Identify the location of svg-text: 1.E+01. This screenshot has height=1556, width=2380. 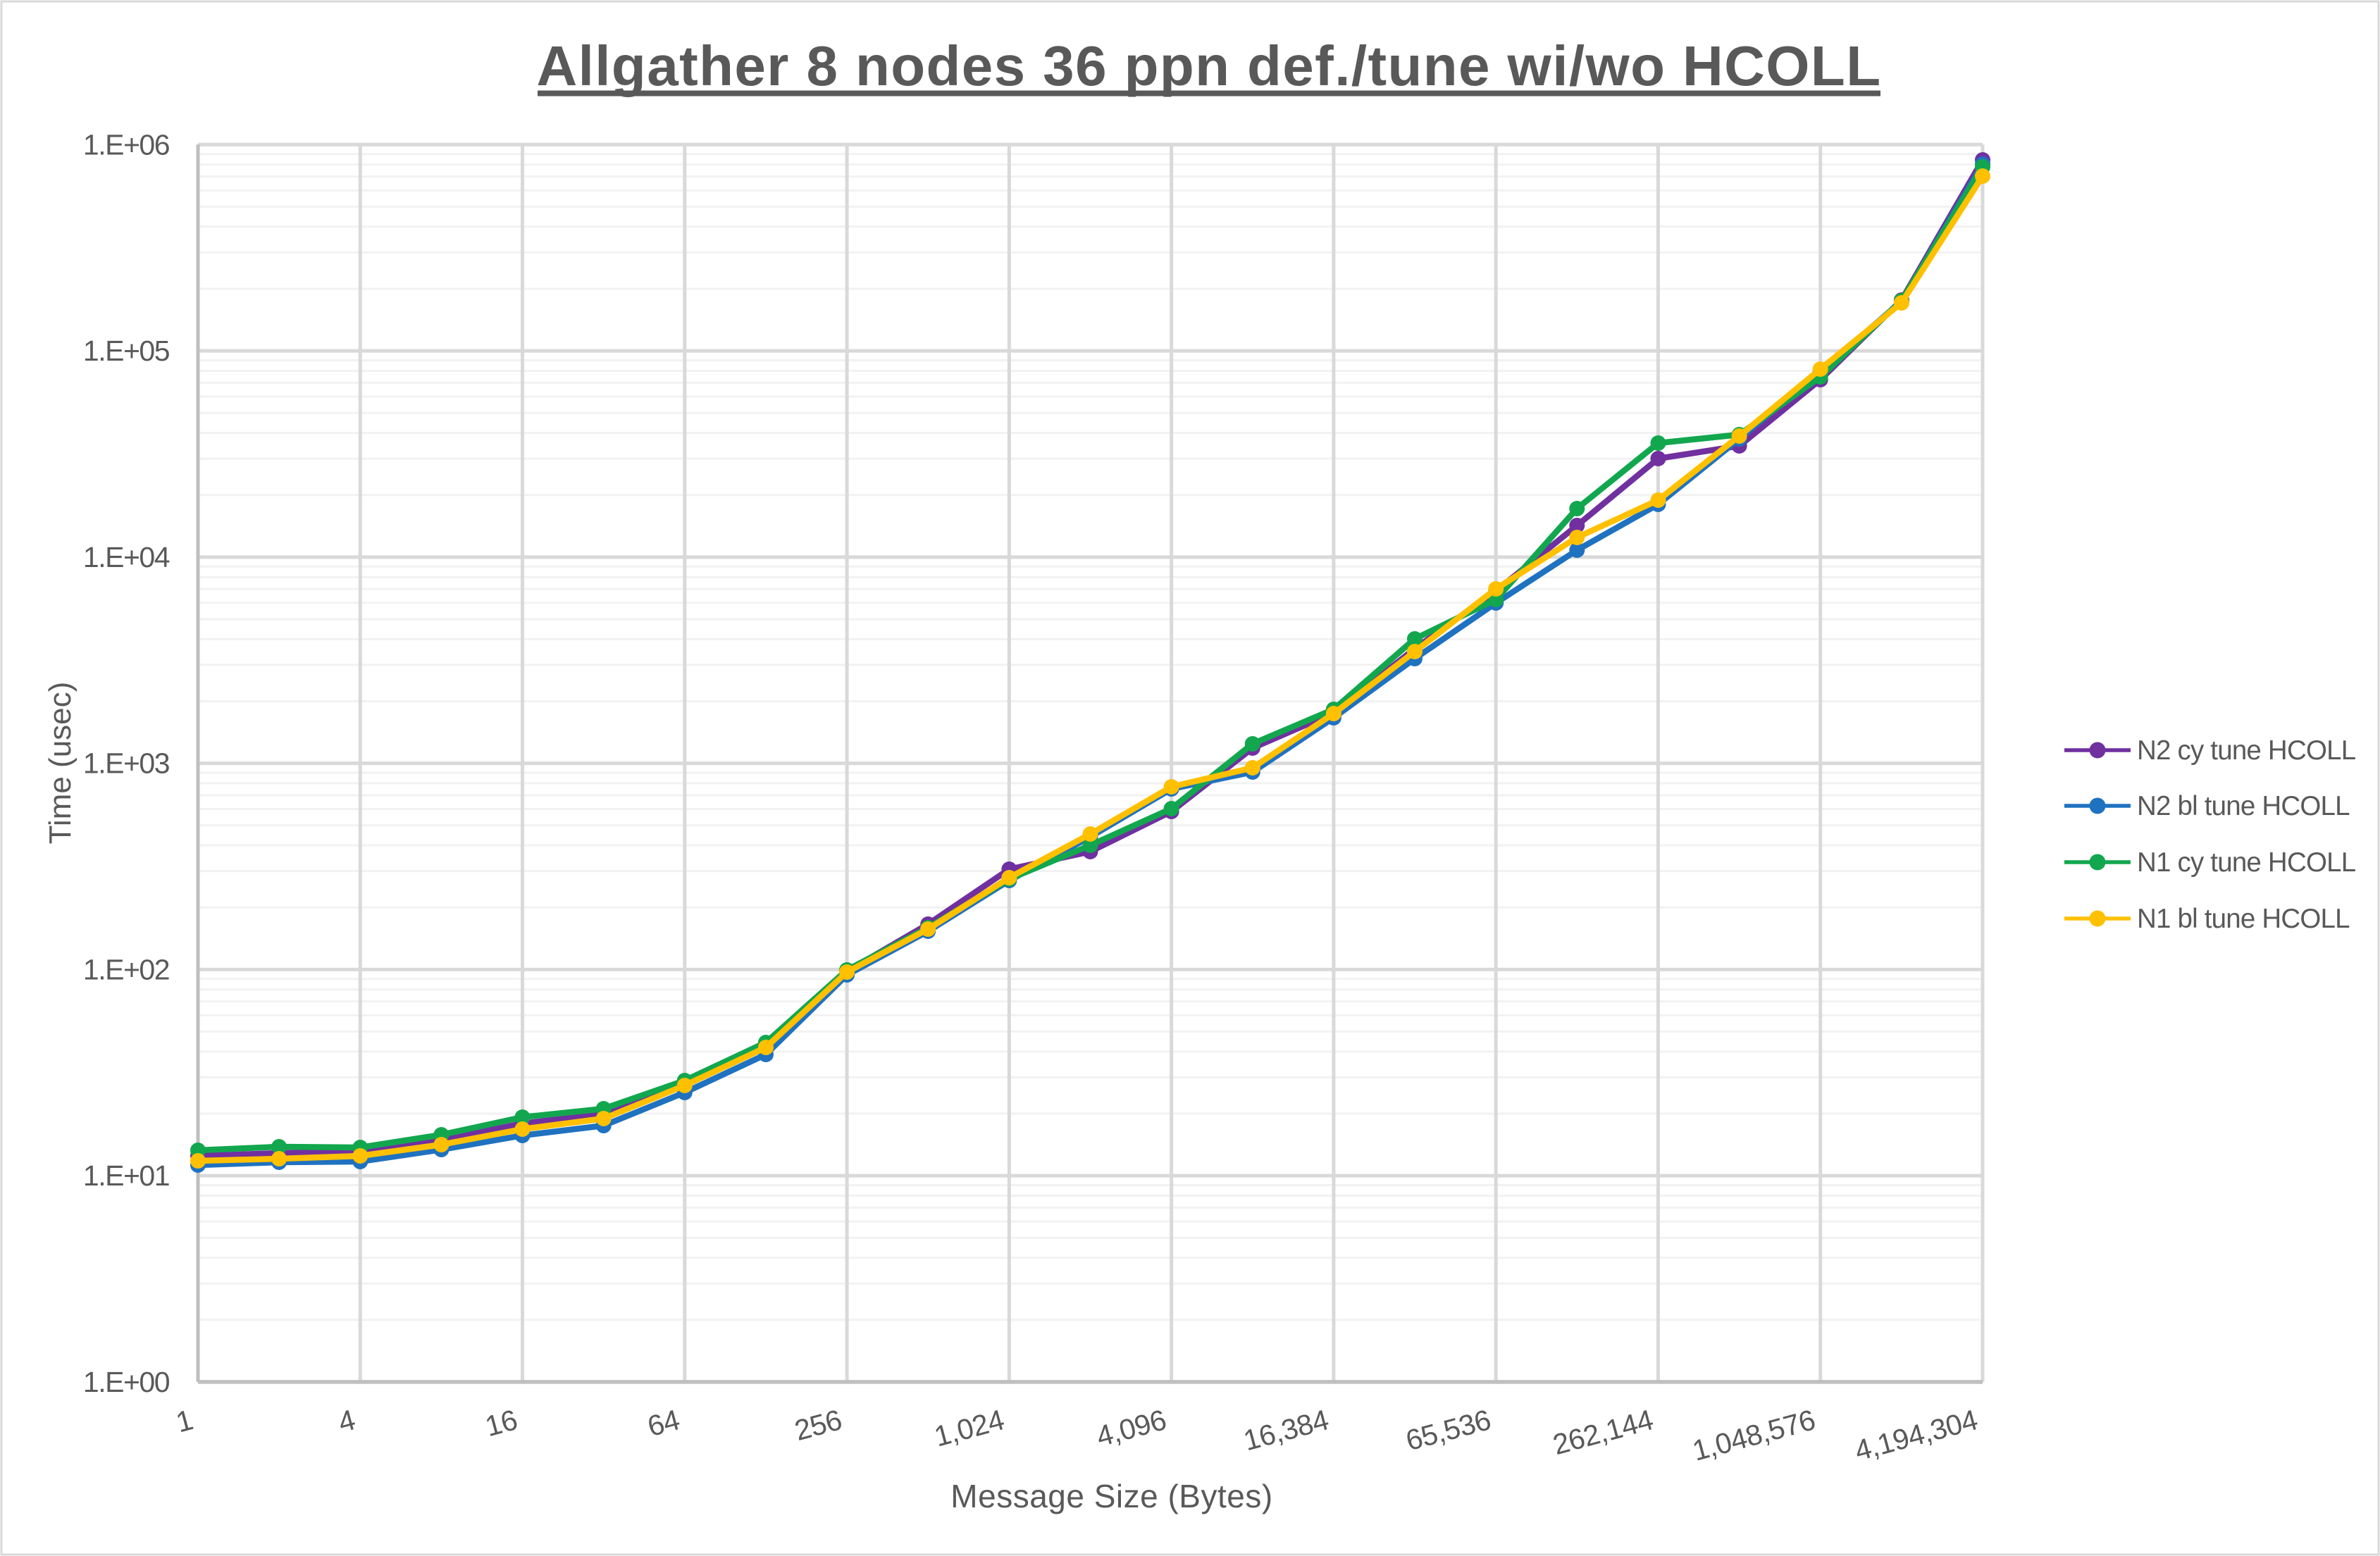
(126, 1175).